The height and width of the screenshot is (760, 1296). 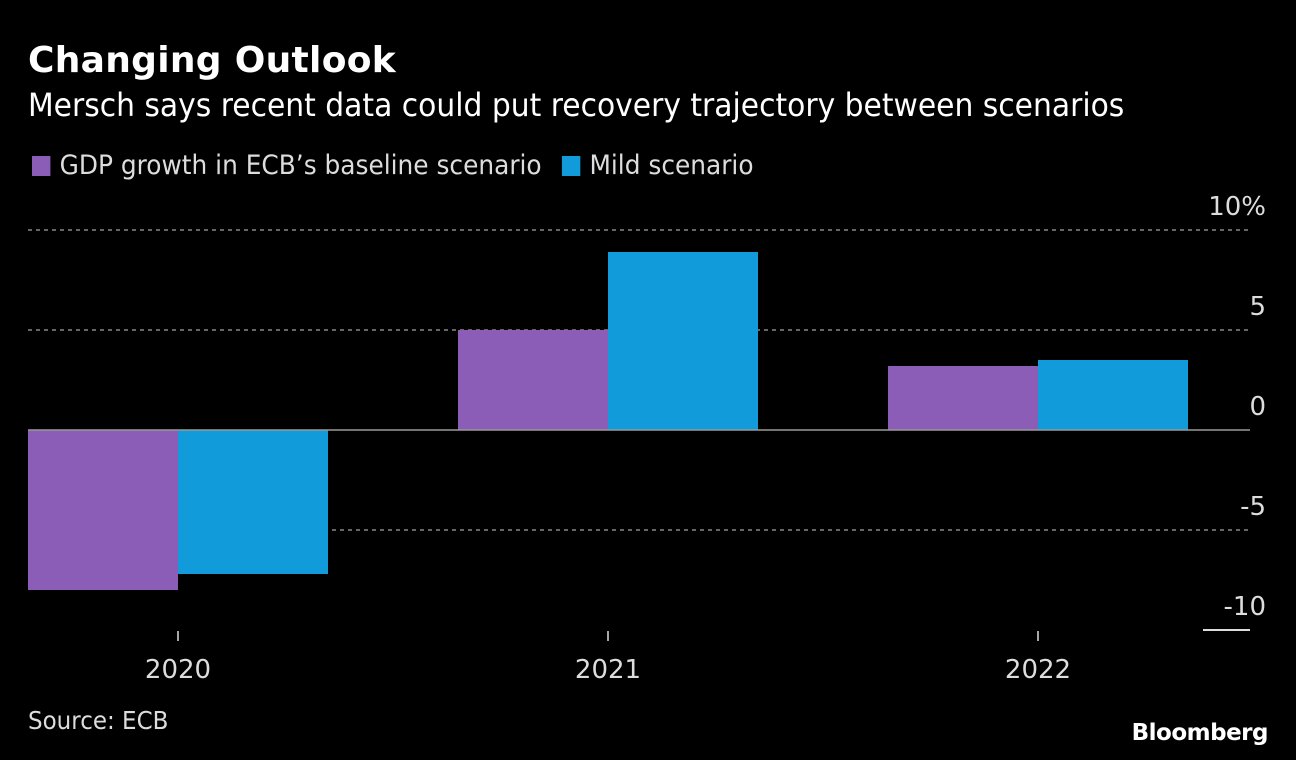 I want to click on bar-baseline-2020, so click(x=103, y=510).